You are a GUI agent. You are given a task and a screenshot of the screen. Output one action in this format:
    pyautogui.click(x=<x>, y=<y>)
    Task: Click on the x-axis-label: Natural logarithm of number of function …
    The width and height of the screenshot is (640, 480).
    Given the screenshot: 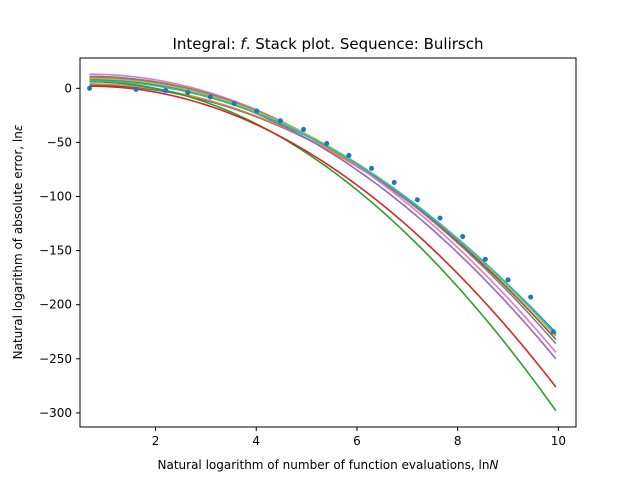 What is the action you would take?
    pyautogui.click(x=328, y=465)
    